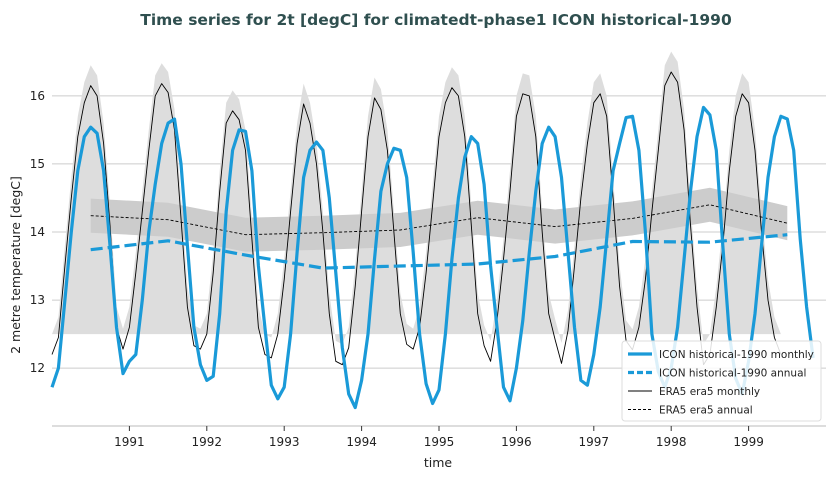 Image resolution: width=836 pixels, height=481 pixels. What do you see at coordinates (671, 442) in the screenshot?
I see `x-tick-label: 1998` at bounding box center [671, 442].